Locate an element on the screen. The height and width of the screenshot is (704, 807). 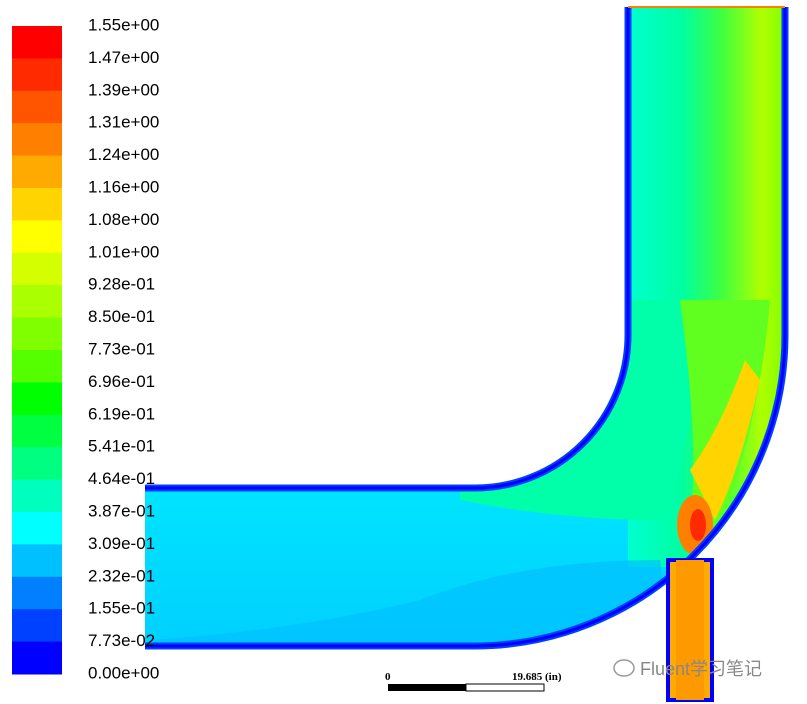
scale-start: 0 is located at coordinates (388, 677).